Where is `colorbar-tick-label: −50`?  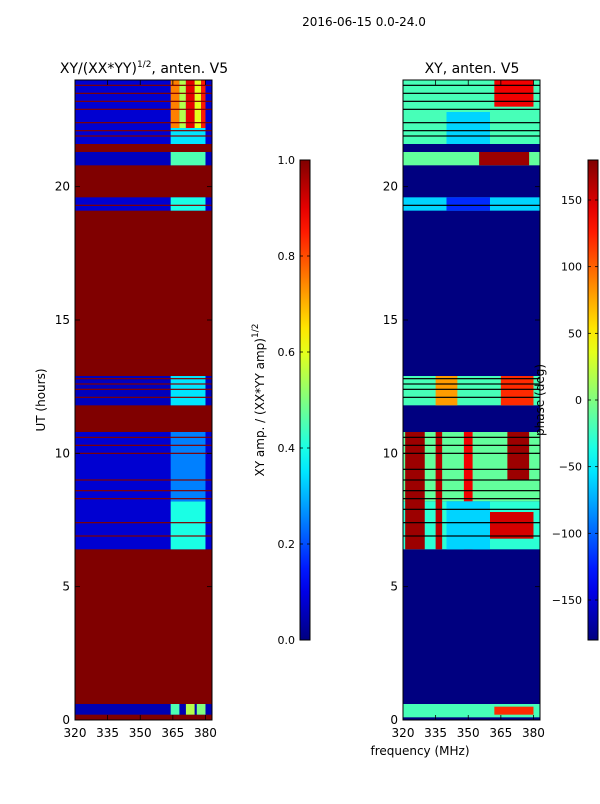
colorbar-tick-label: −50 is located at coordinates (570, 467).